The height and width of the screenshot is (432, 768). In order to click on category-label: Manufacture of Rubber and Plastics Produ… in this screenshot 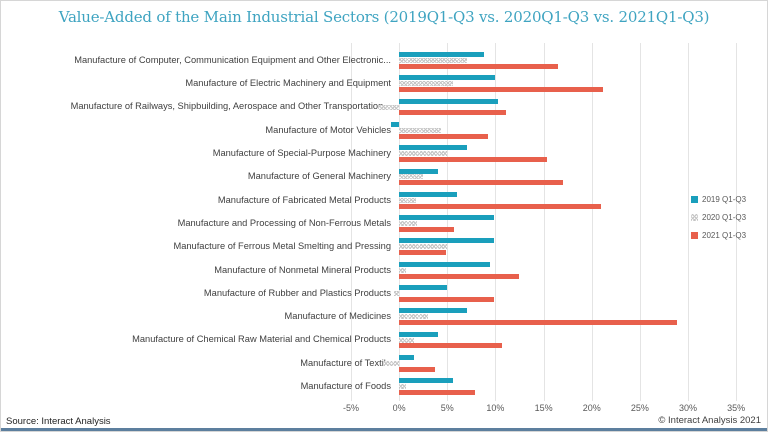, I will do `click(297, 292)`.